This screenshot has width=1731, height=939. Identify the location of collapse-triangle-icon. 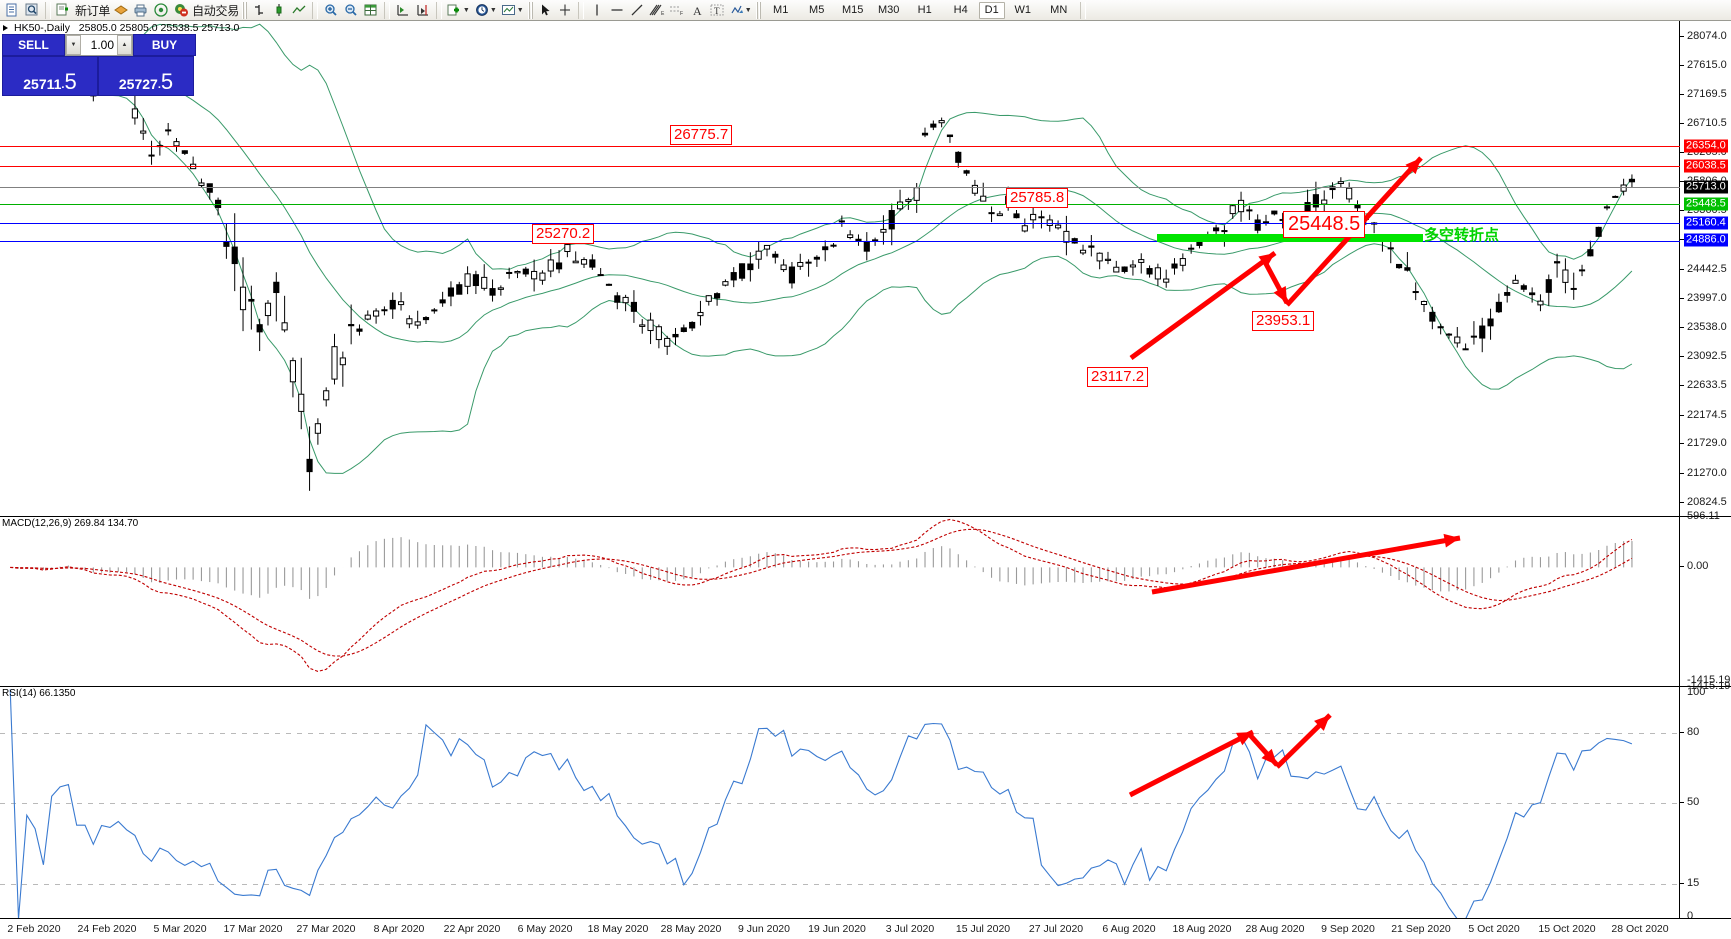
(5, 28).